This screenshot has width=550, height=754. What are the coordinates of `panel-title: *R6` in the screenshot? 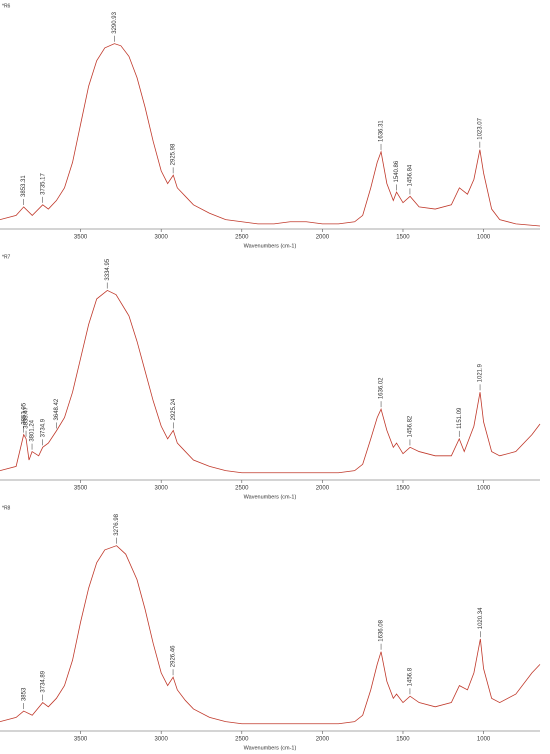 It's located at (6, 6).